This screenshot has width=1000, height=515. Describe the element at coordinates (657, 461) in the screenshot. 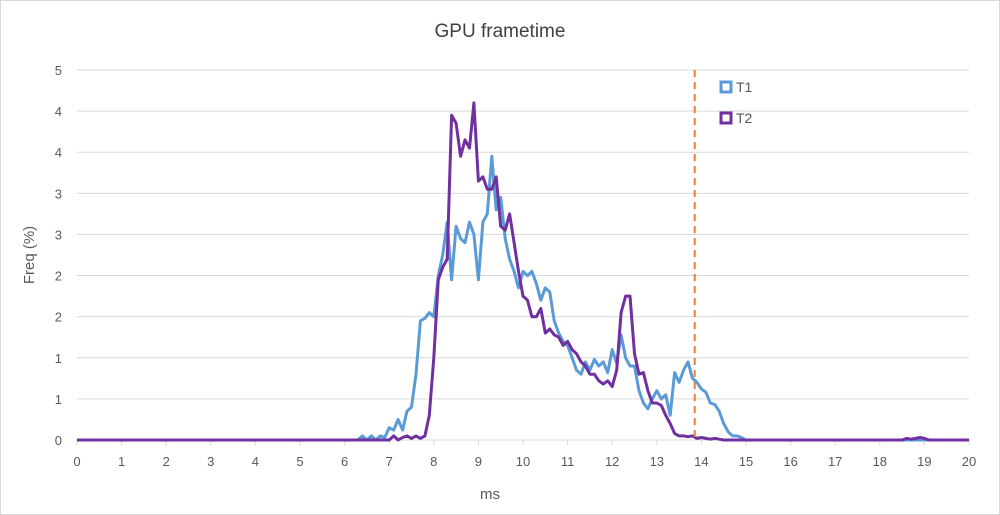

I see `x-tick-label: 13` at that location.